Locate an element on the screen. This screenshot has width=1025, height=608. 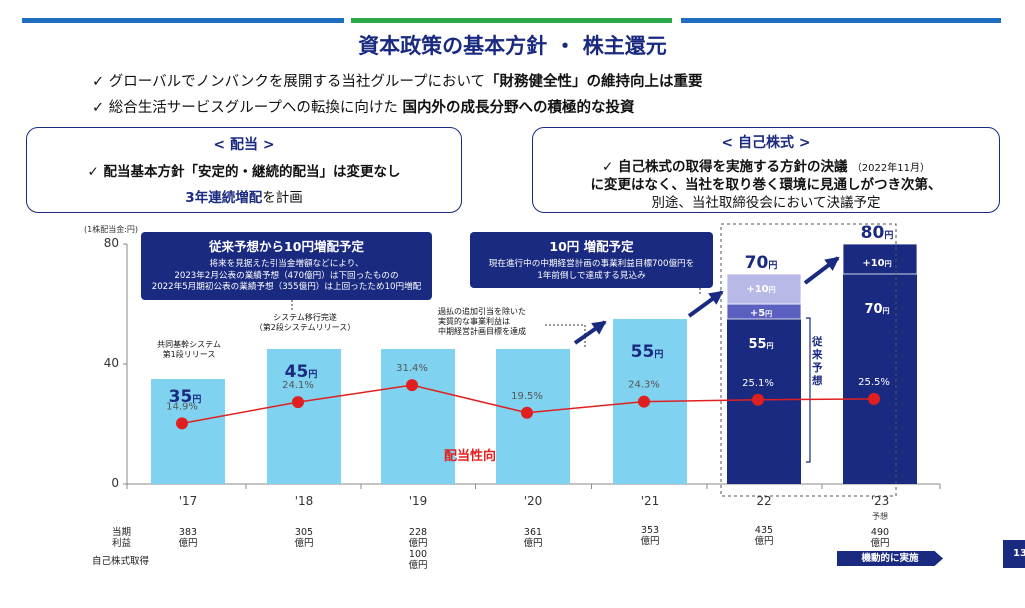
bar-increment is located at coordinates (880, 259).